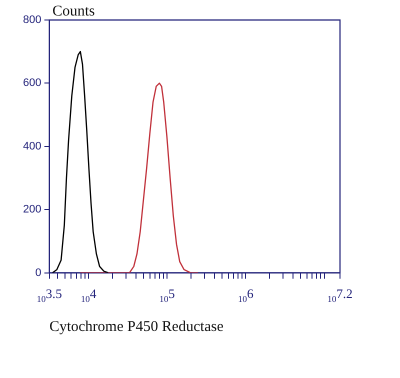 Image resolution: width=400 pixels, height=378 pixels. What do you see at coordinates (32, 20) in the screenshot?
I see `y-tick-label: 800` at bounding box center [32, 20].